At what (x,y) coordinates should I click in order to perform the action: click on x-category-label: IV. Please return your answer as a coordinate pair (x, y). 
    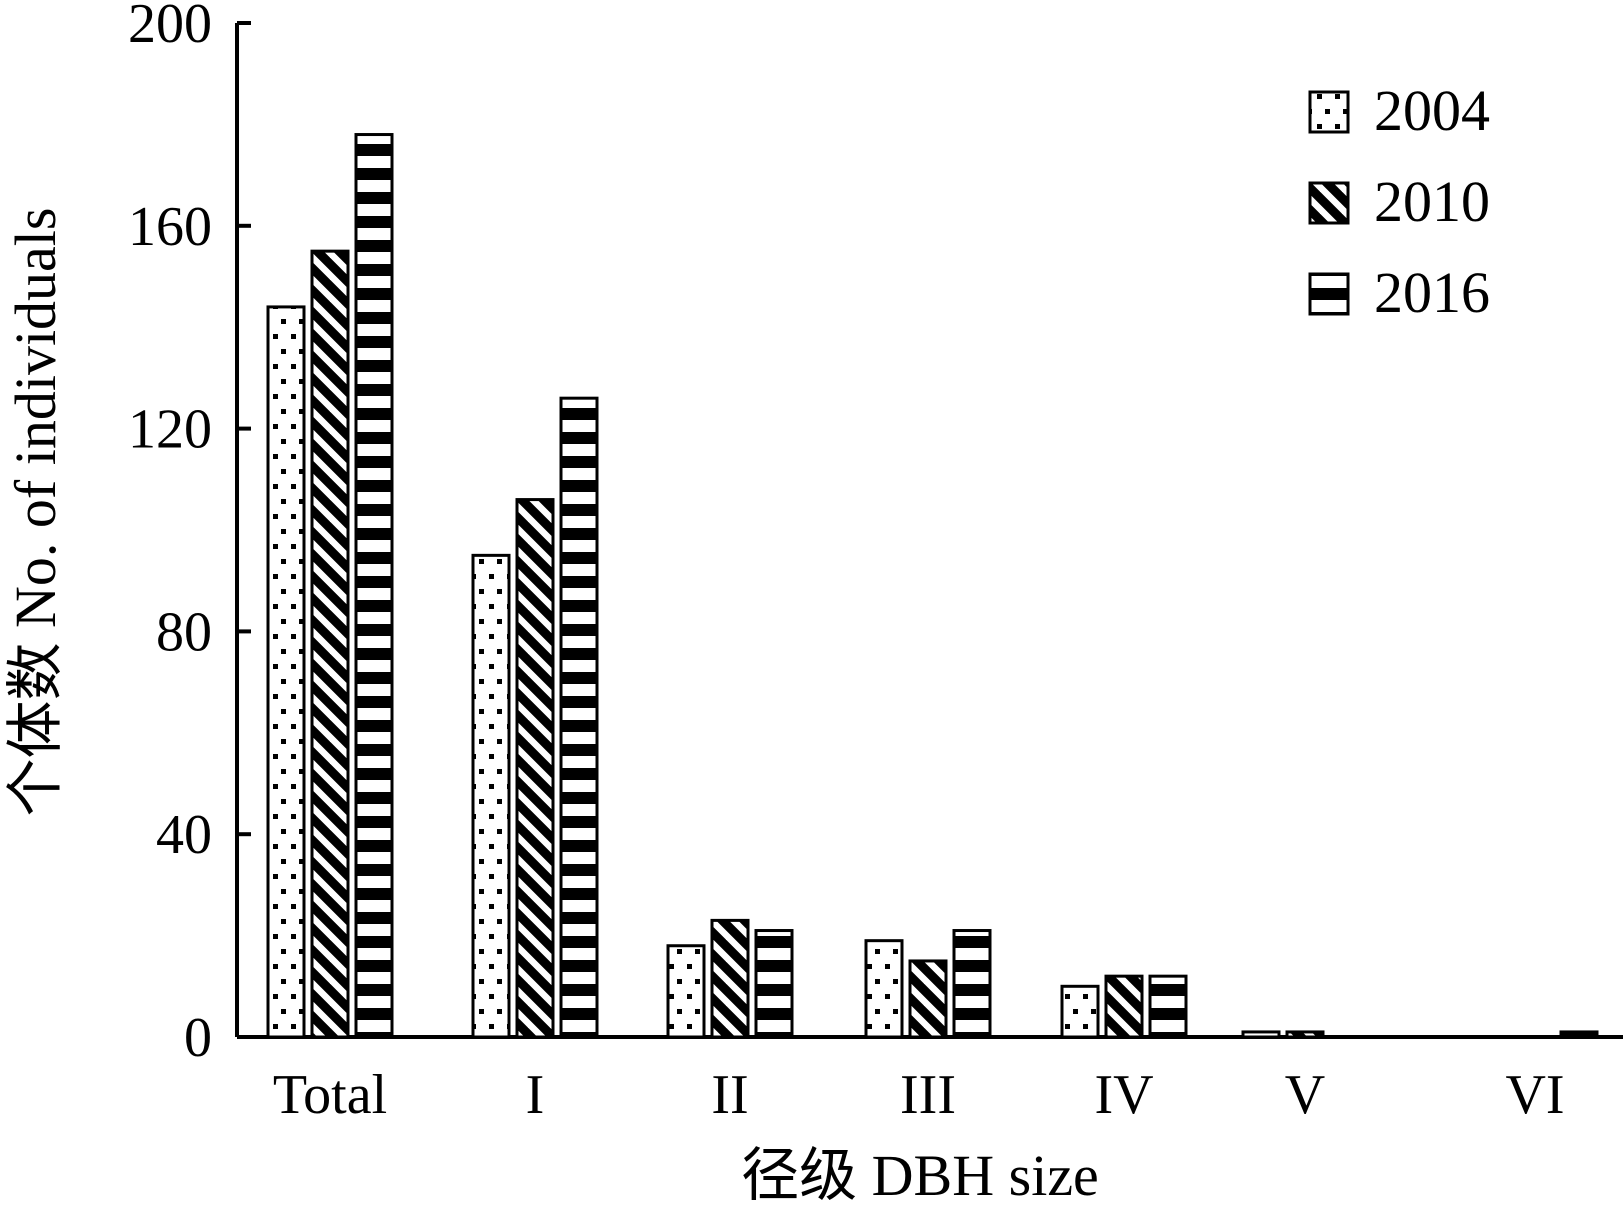
    Looking at the image, I should click on (1123, 1095).